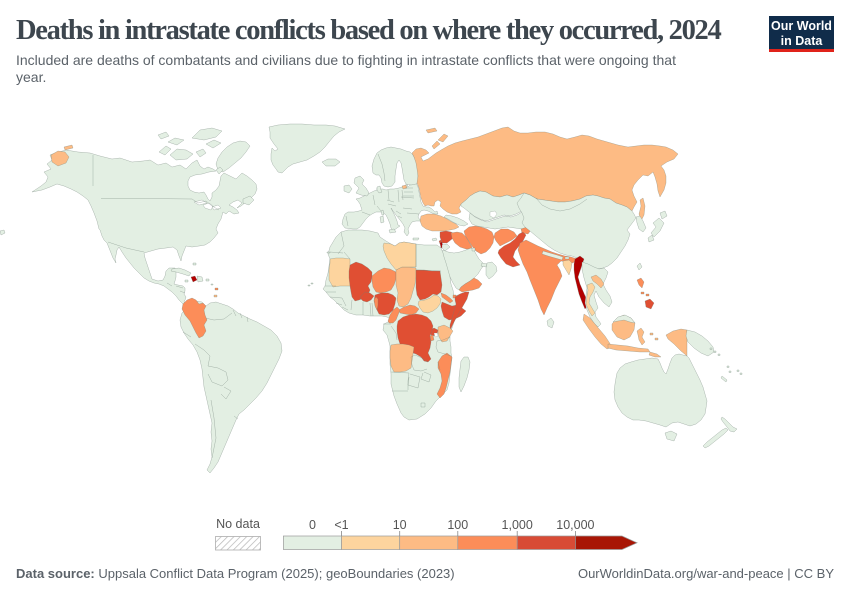 Image resolution: width=850 pixels, height=600 pixels. I want to click on svg-text: 10,000, so click(575, 525).